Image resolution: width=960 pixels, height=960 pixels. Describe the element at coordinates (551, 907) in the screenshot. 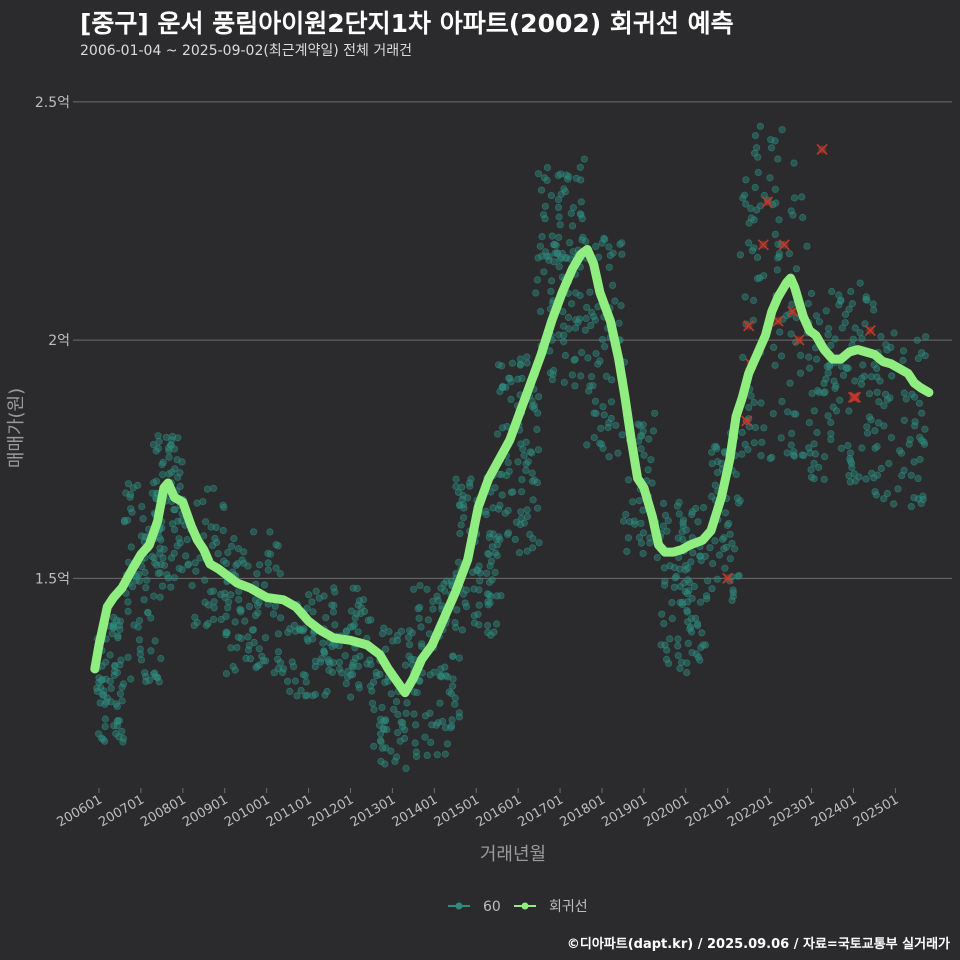

I see `legend-item-regression: 회귀선` at that location.